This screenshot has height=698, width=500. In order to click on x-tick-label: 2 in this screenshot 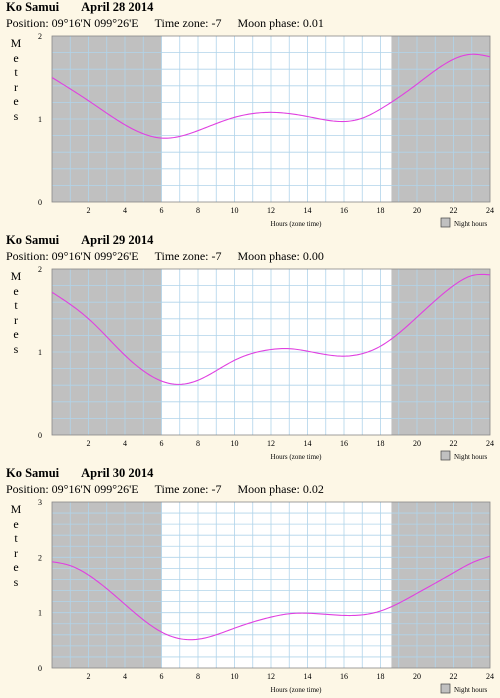, I will do `click(89, 443)`.